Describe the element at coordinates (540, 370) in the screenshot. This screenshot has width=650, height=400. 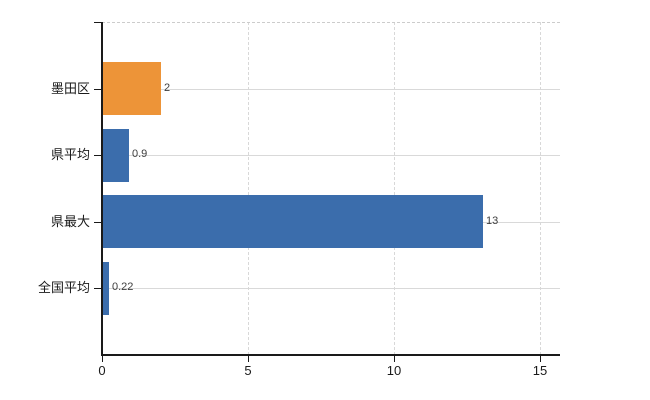
I see `x-axis-tick-label: 15` at that location.